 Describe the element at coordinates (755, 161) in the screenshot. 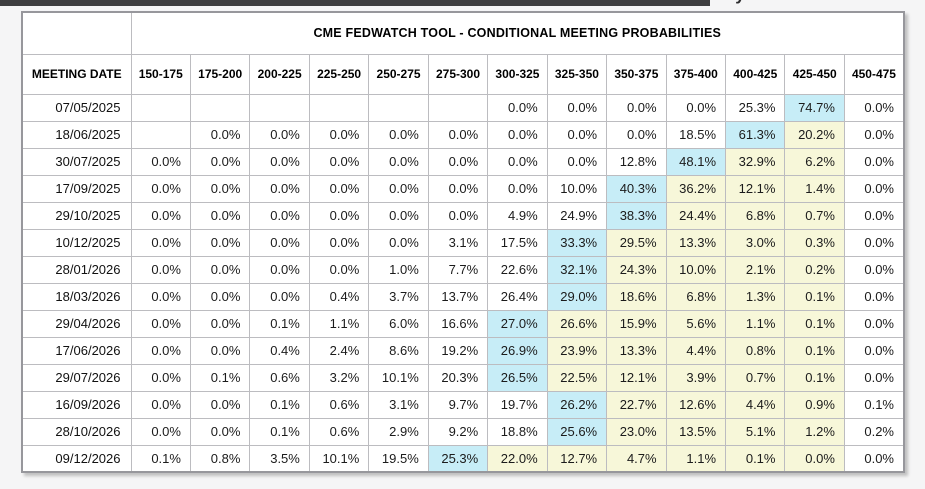

I see `probability-cell: 32.9%` at that location.